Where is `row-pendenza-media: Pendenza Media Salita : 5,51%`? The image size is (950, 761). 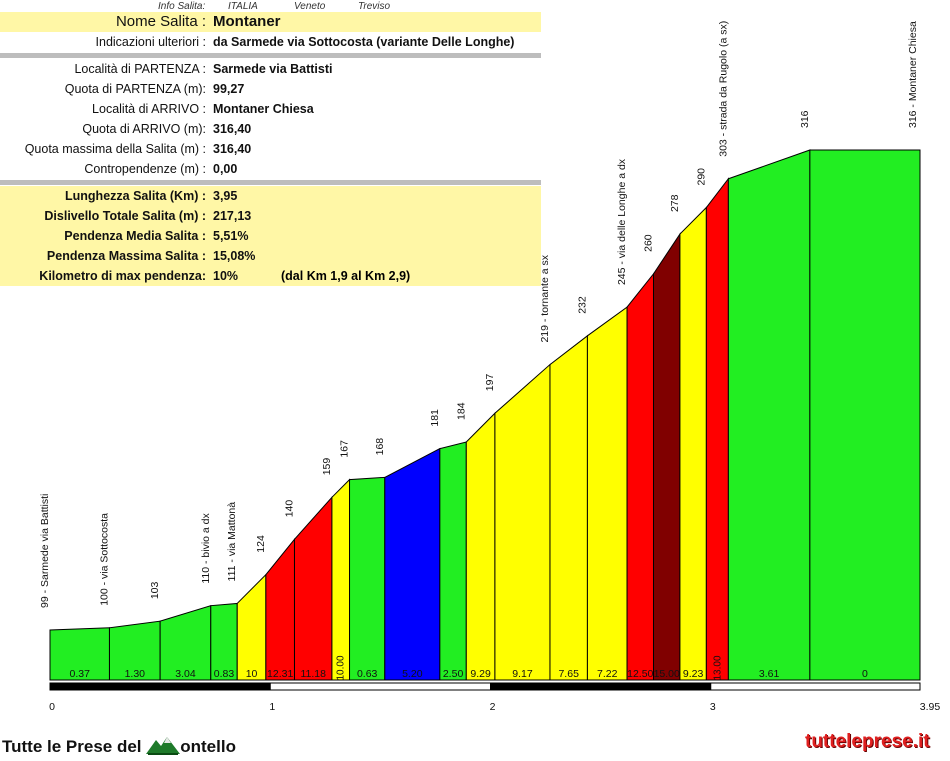 row-pendenza-media: Pendenza Media Salita : 5,51% is located at coordinates (270, 236).